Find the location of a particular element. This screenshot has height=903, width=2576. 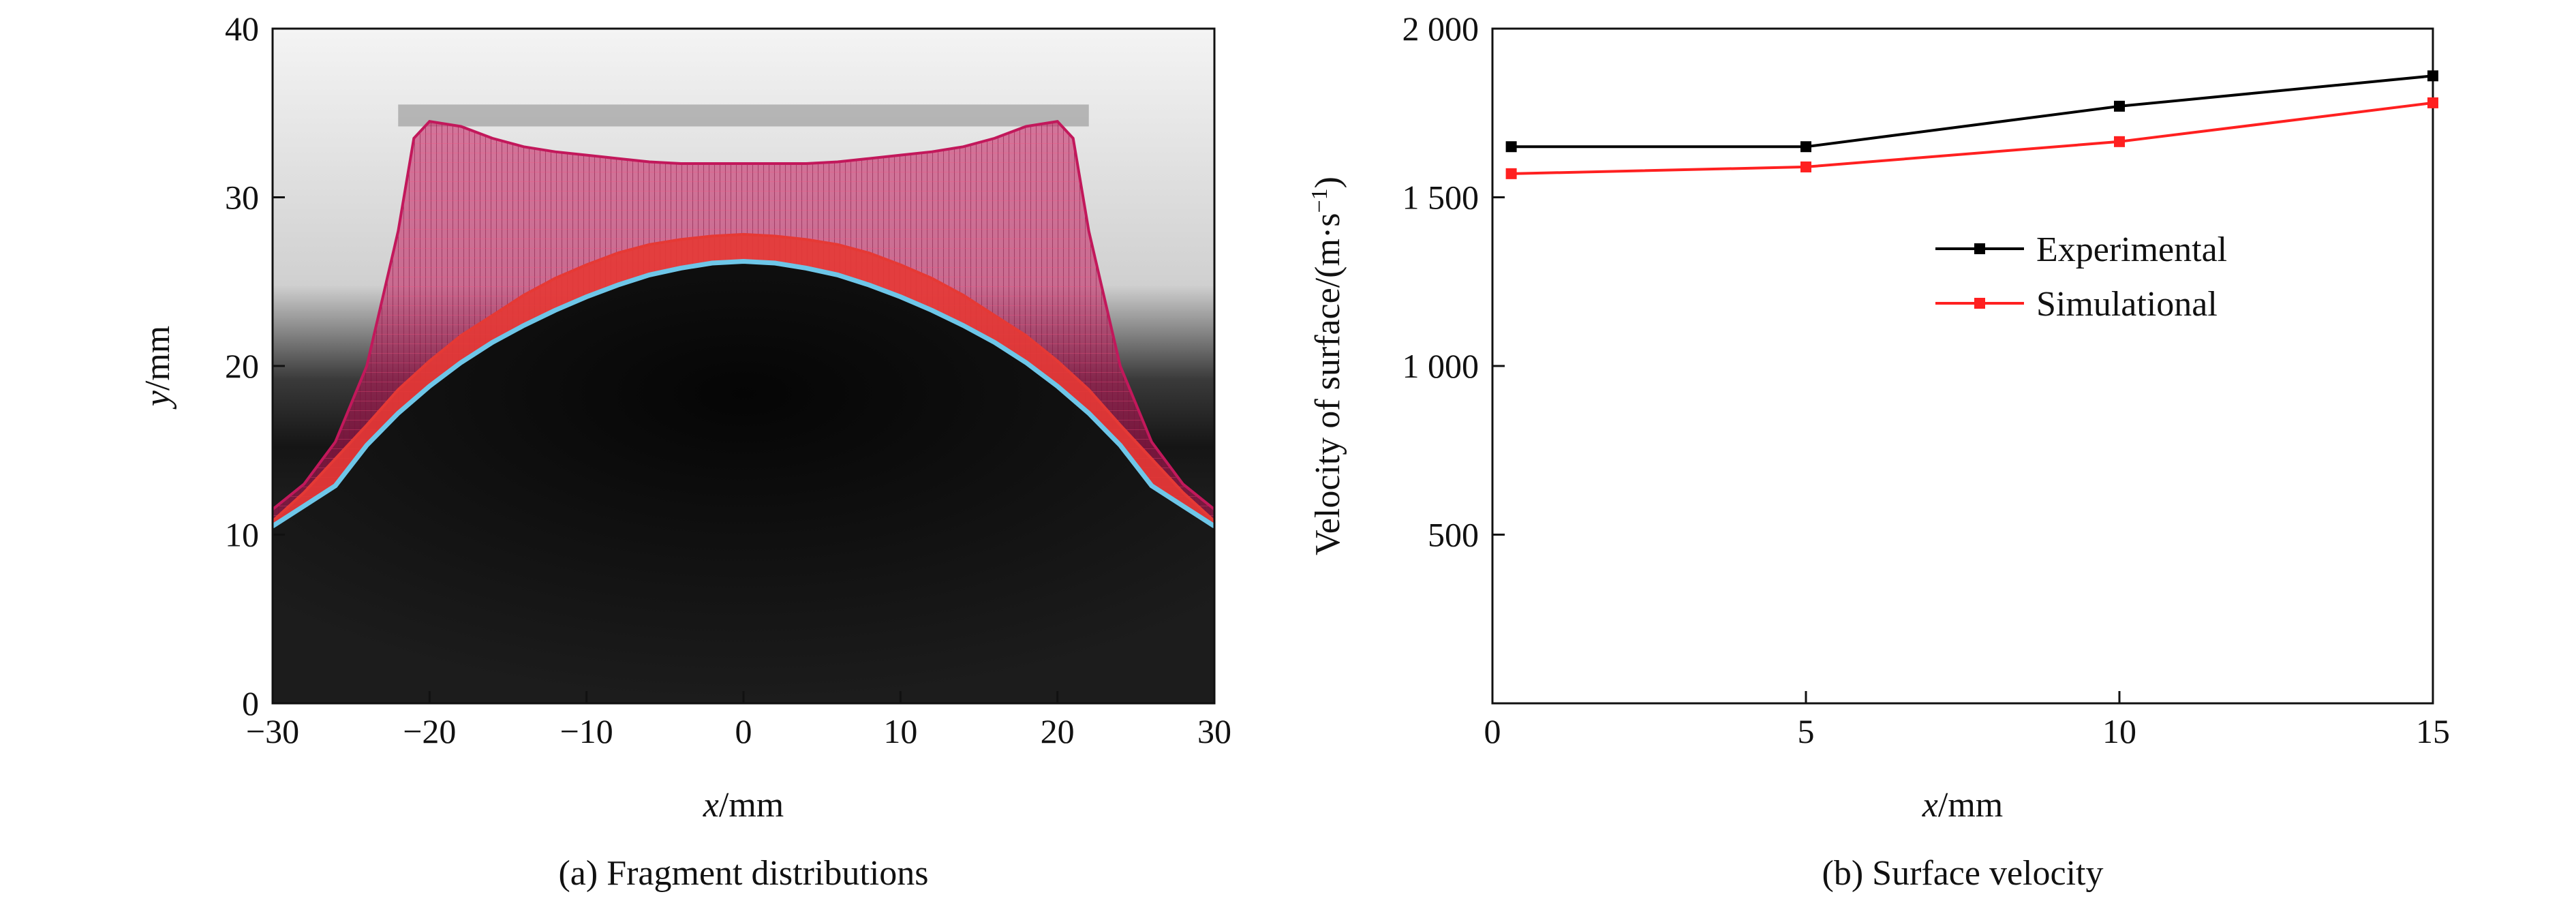

radiograph-upper-shadow is located at coordinates (743, 115).